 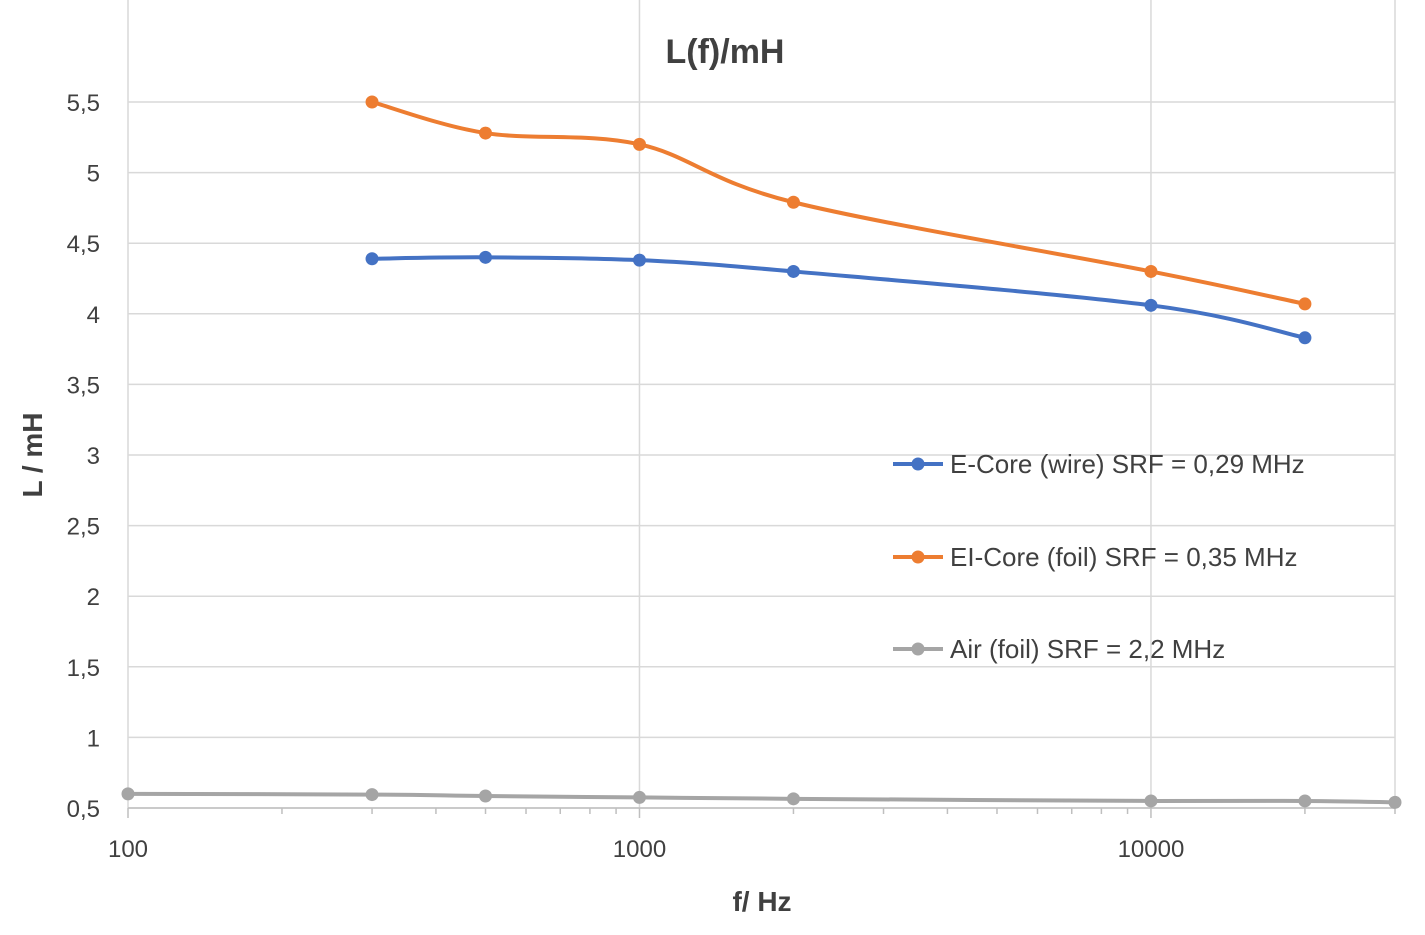 I want to click on y-tick-label: 5,5, so click(x=83, y=103).